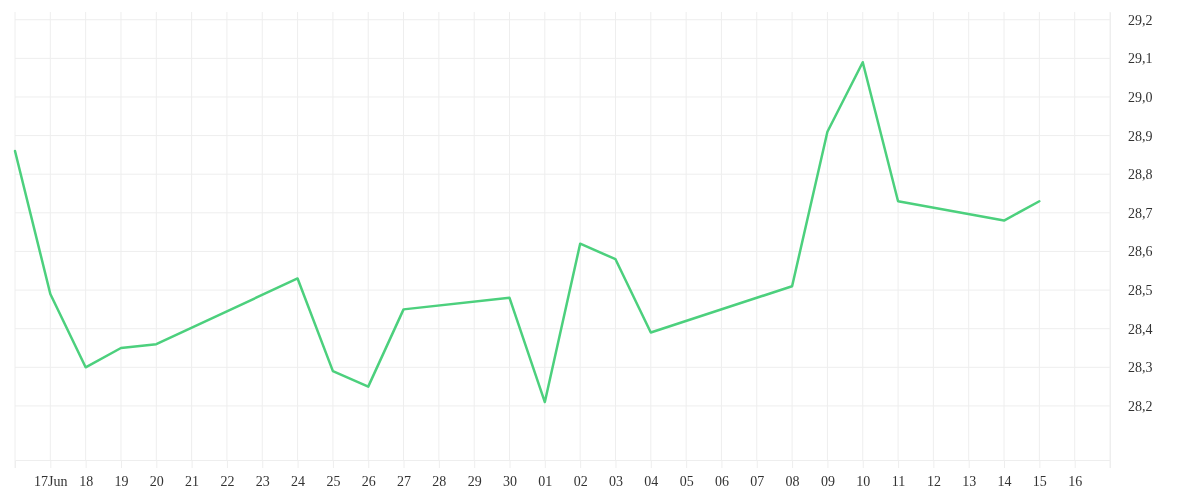 The image size is (1200, 500). What do you see at coordinates (1075, 481) in the screenshot?
I see `x-tick-label: 16` at bounding box center [1075, 481].